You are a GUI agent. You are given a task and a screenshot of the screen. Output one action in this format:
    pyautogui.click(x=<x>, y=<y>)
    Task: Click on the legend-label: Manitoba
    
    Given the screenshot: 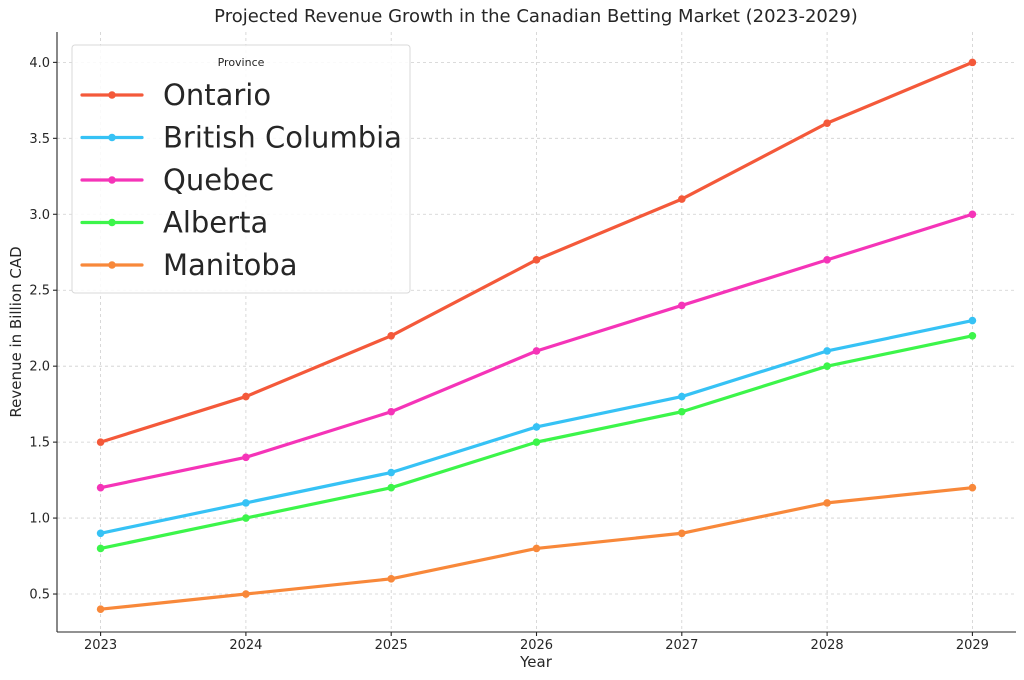 What is the action you would take?
    pyautogui.click(x=230, y=265)
    